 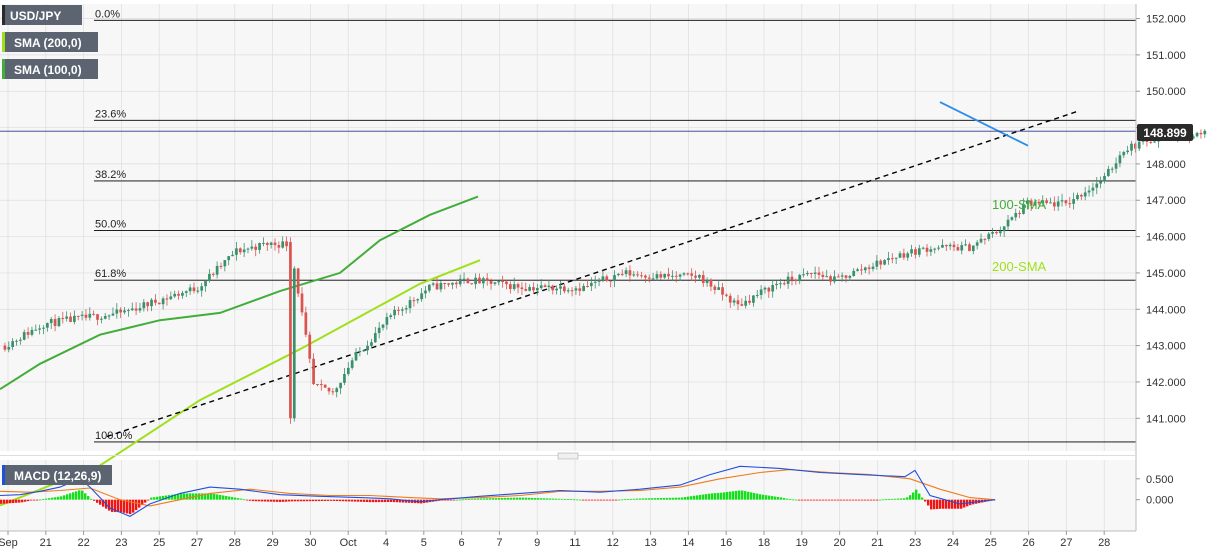 I want to click on legend-macd-box, so click(x=57, y=475).